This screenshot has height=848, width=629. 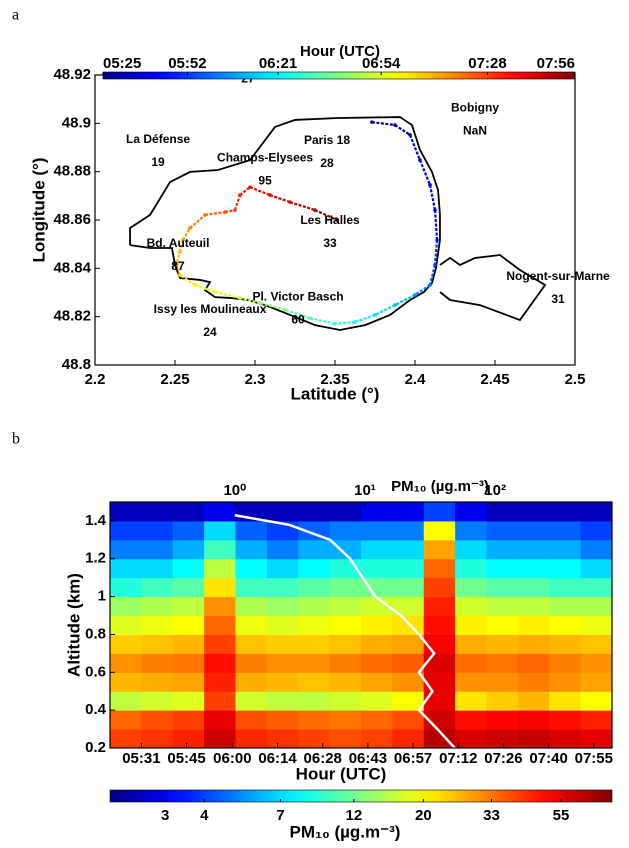 I want to click on colorbar-tick-label: 20, so click(x=423, y=815).